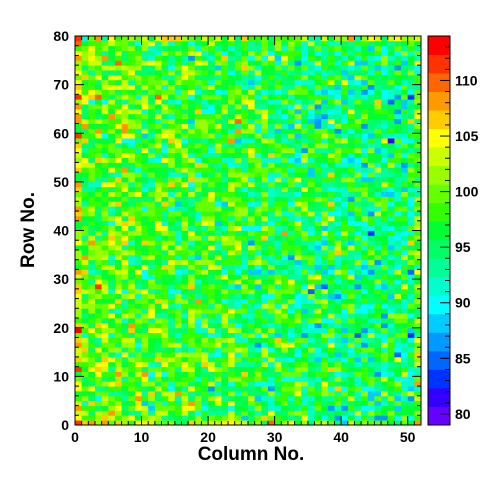  Describe the element at coordinates (439, 397) in the screenshot. I see `color-scale-segment` at that location.